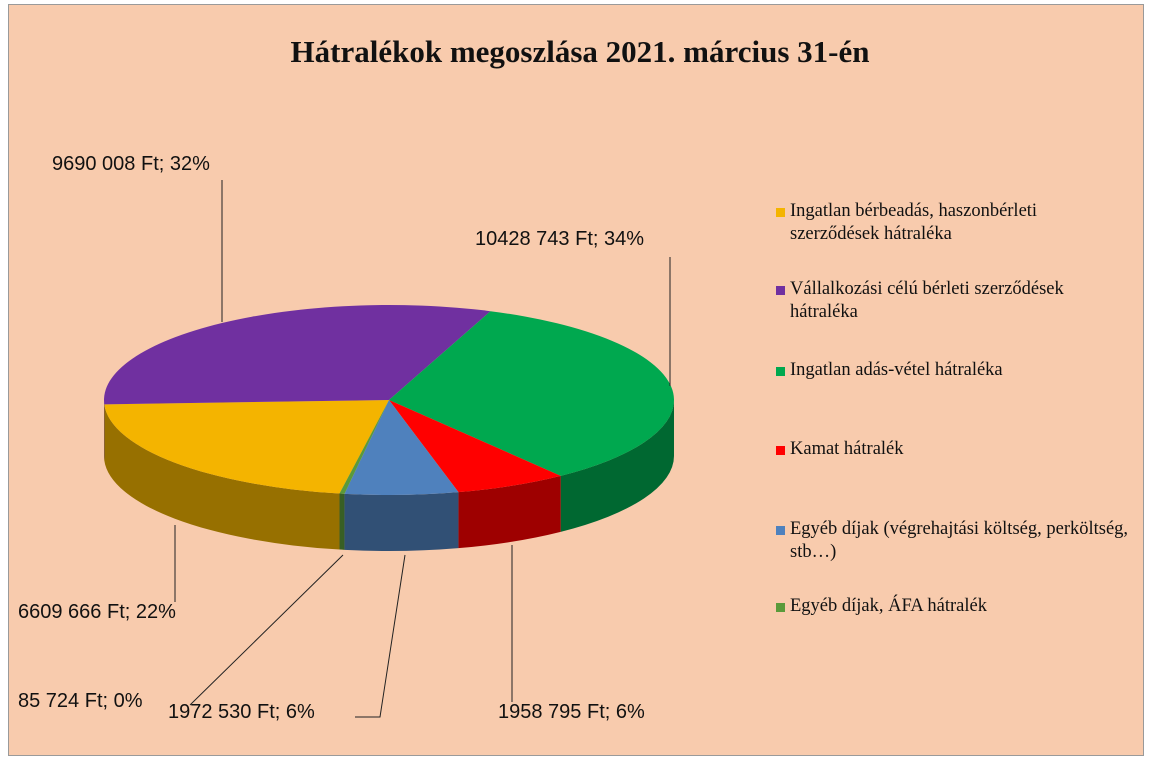 The image size is (1152, 765). What do you see at coordinates (559, 239) in the screenshot?
I see `data-label: 10428 743 Ft; 34%` at bounding box center [559, 239].